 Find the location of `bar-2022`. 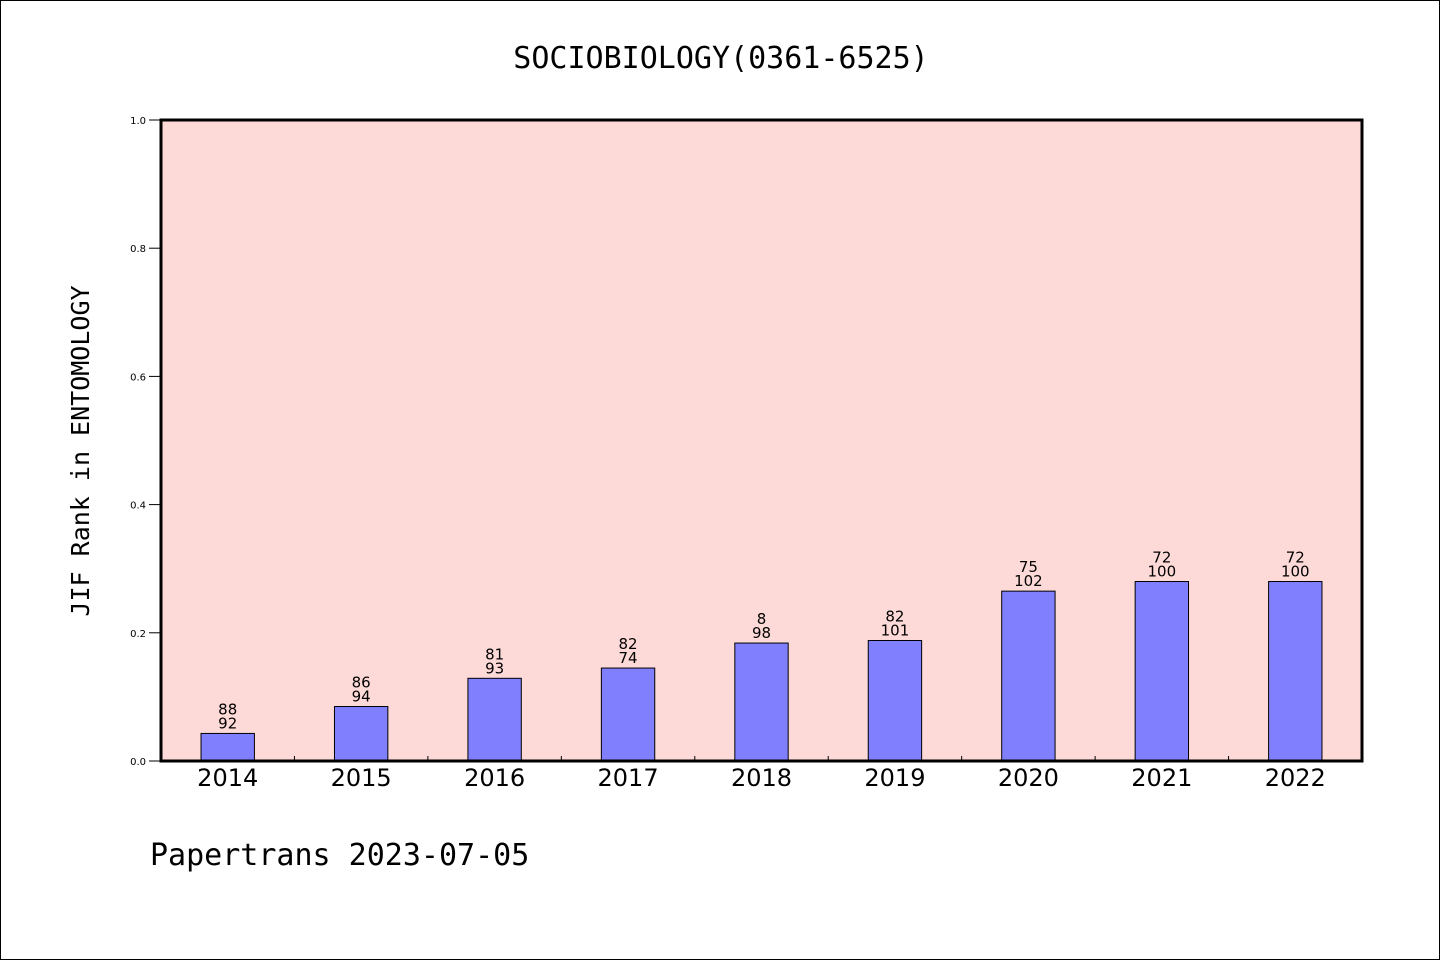

bar-2022 is located at coordinates (1295, 671).